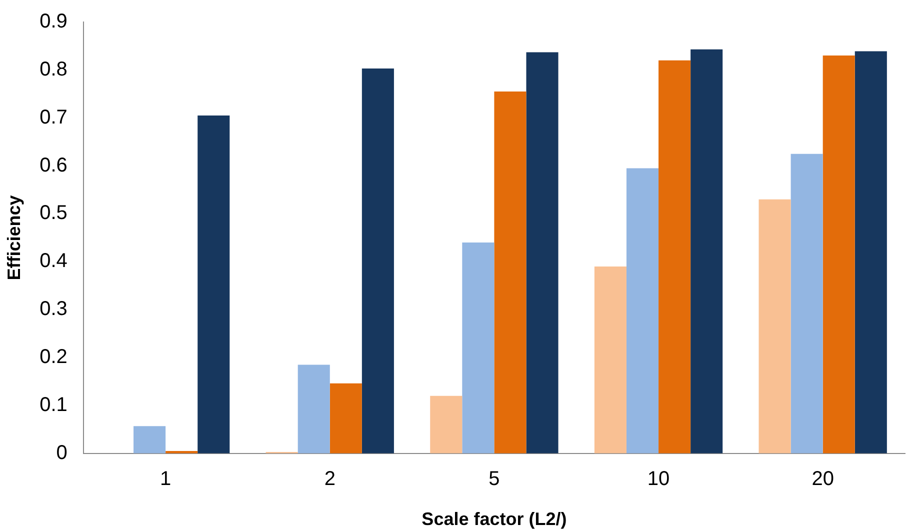 This screenshot has width=910, height=531. What do you see at coordinates (54, 21) in the screenshot?
I see `y-tick-label: 0.9` at bounding box center [54, 21].